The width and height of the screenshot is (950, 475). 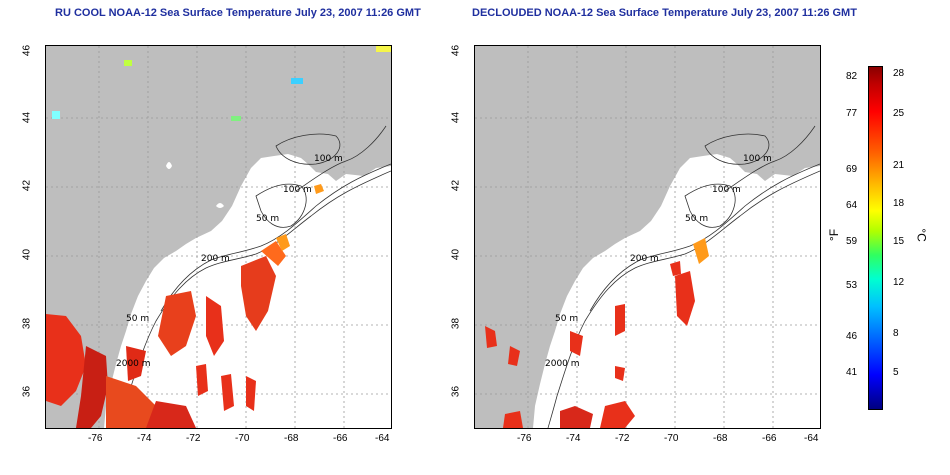 I want to click on fahrenheit-tick: 46, so click(x=852, y=336).